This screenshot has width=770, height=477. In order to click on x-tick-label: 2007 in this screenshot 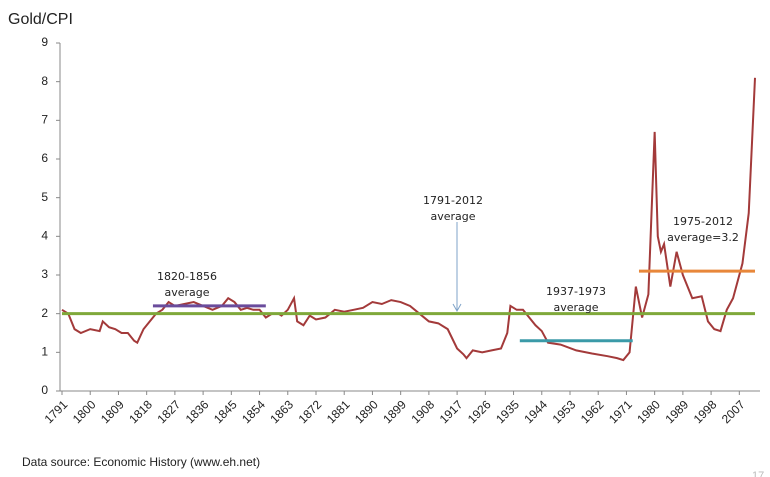, I will do `click(733, 411)`.